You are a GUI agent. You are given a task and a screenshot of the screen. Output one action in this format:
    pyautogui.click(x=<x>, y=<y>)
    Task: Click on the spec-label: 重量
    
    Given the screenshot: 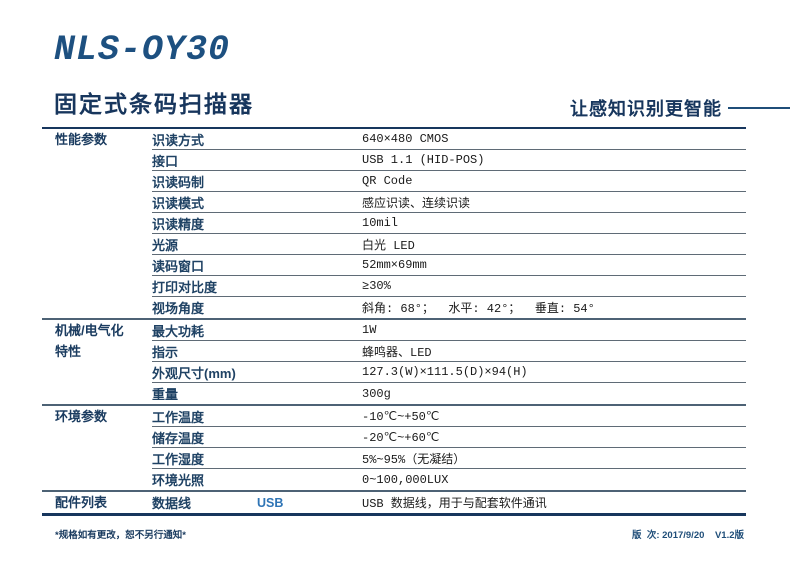 What is the action you would take?
    pyautogui.click(x=165, y=394)
    